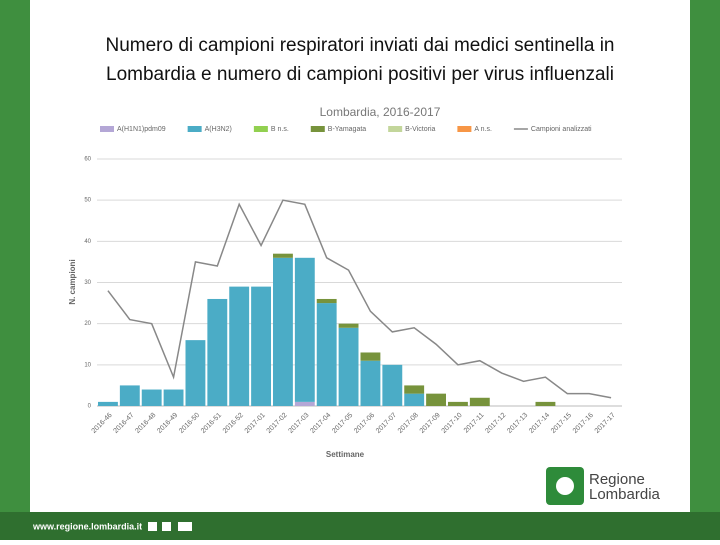 The image size is (720, 545). Describe the element at coordinates (280, 129) in the screenshot. I see `legend-label: B n.s.` at that location.